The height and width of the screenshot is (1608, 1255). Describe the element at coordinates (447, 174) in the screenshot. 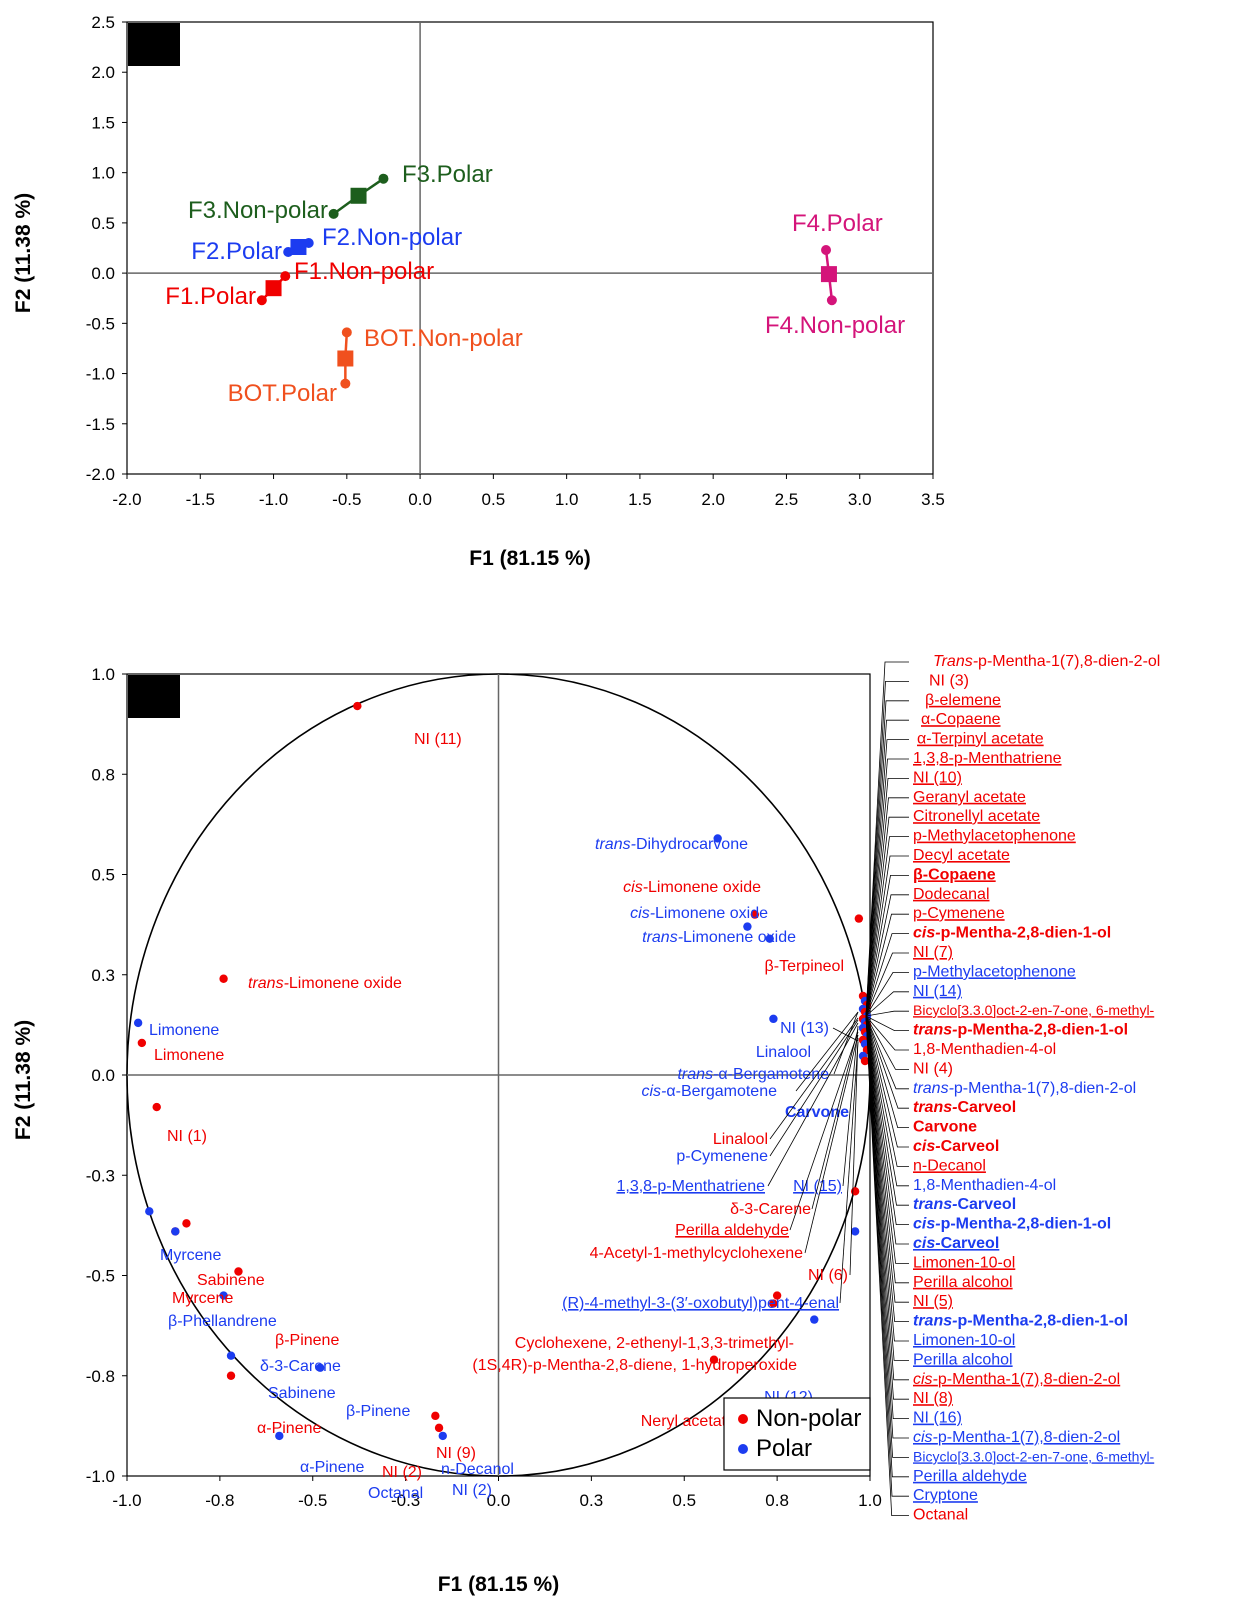

I see `observation-label: F3.Polar` at that location.